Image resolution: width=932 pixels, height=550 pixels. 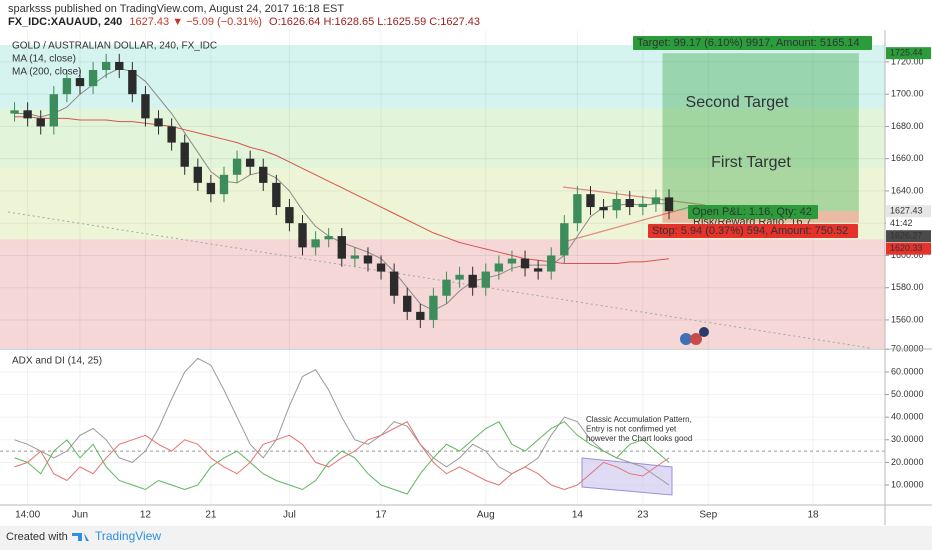 I want to click on quote-symbol: FX_IDC:XAUAUD, 240, so click(x=65, y=22).